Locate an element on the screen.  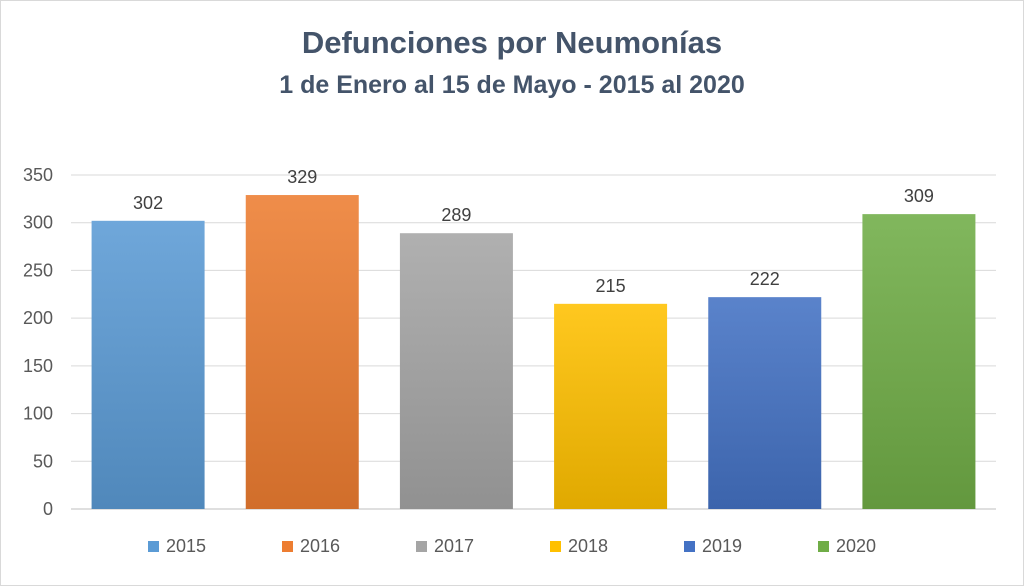
data-label-2015: 302 is located at coordinates (148, 203).